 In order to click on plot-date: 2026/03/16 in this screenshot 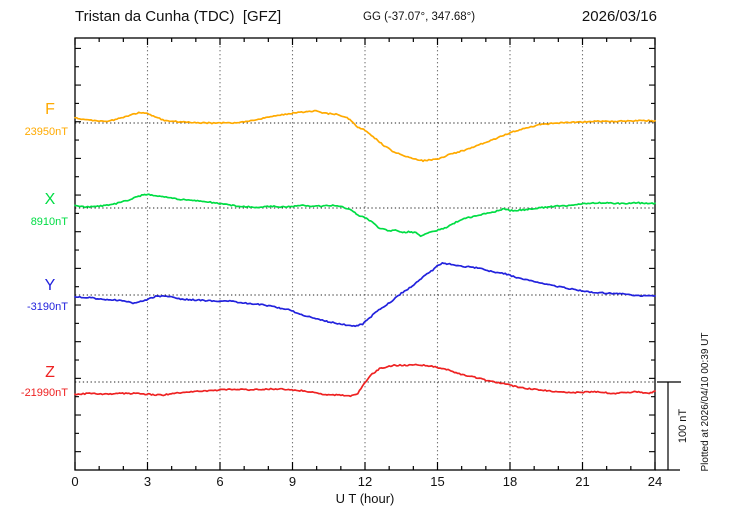, I will do `click(619, 16)`.